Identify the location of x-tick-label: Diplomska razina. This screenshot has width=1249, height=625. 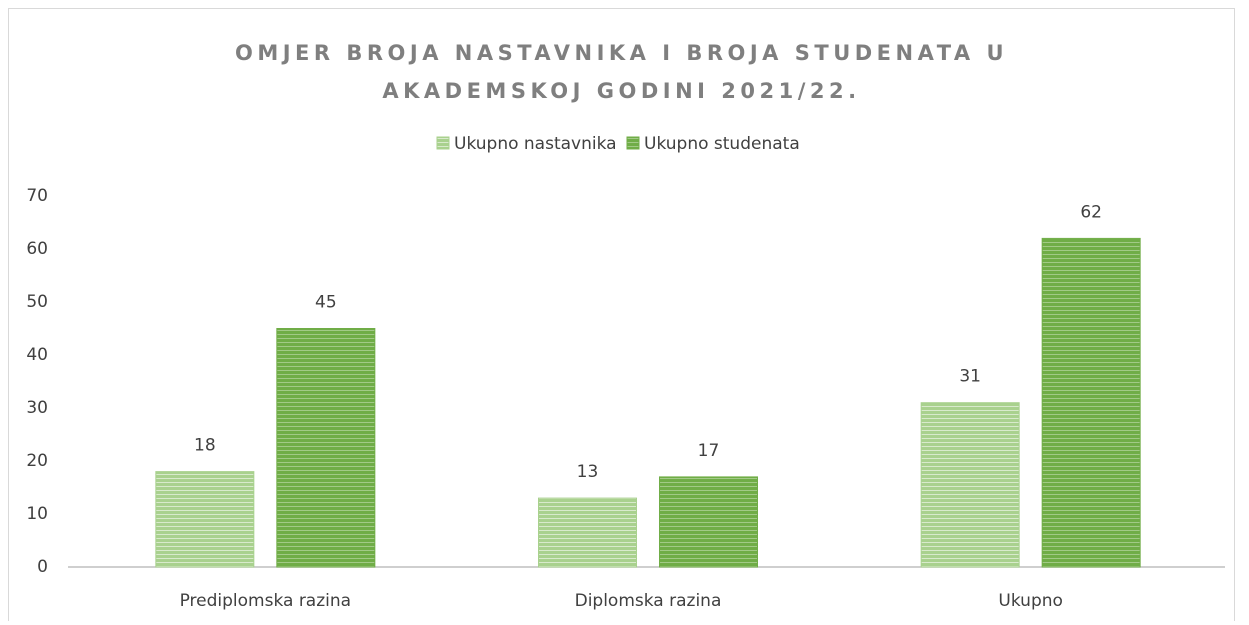
(648, 601).